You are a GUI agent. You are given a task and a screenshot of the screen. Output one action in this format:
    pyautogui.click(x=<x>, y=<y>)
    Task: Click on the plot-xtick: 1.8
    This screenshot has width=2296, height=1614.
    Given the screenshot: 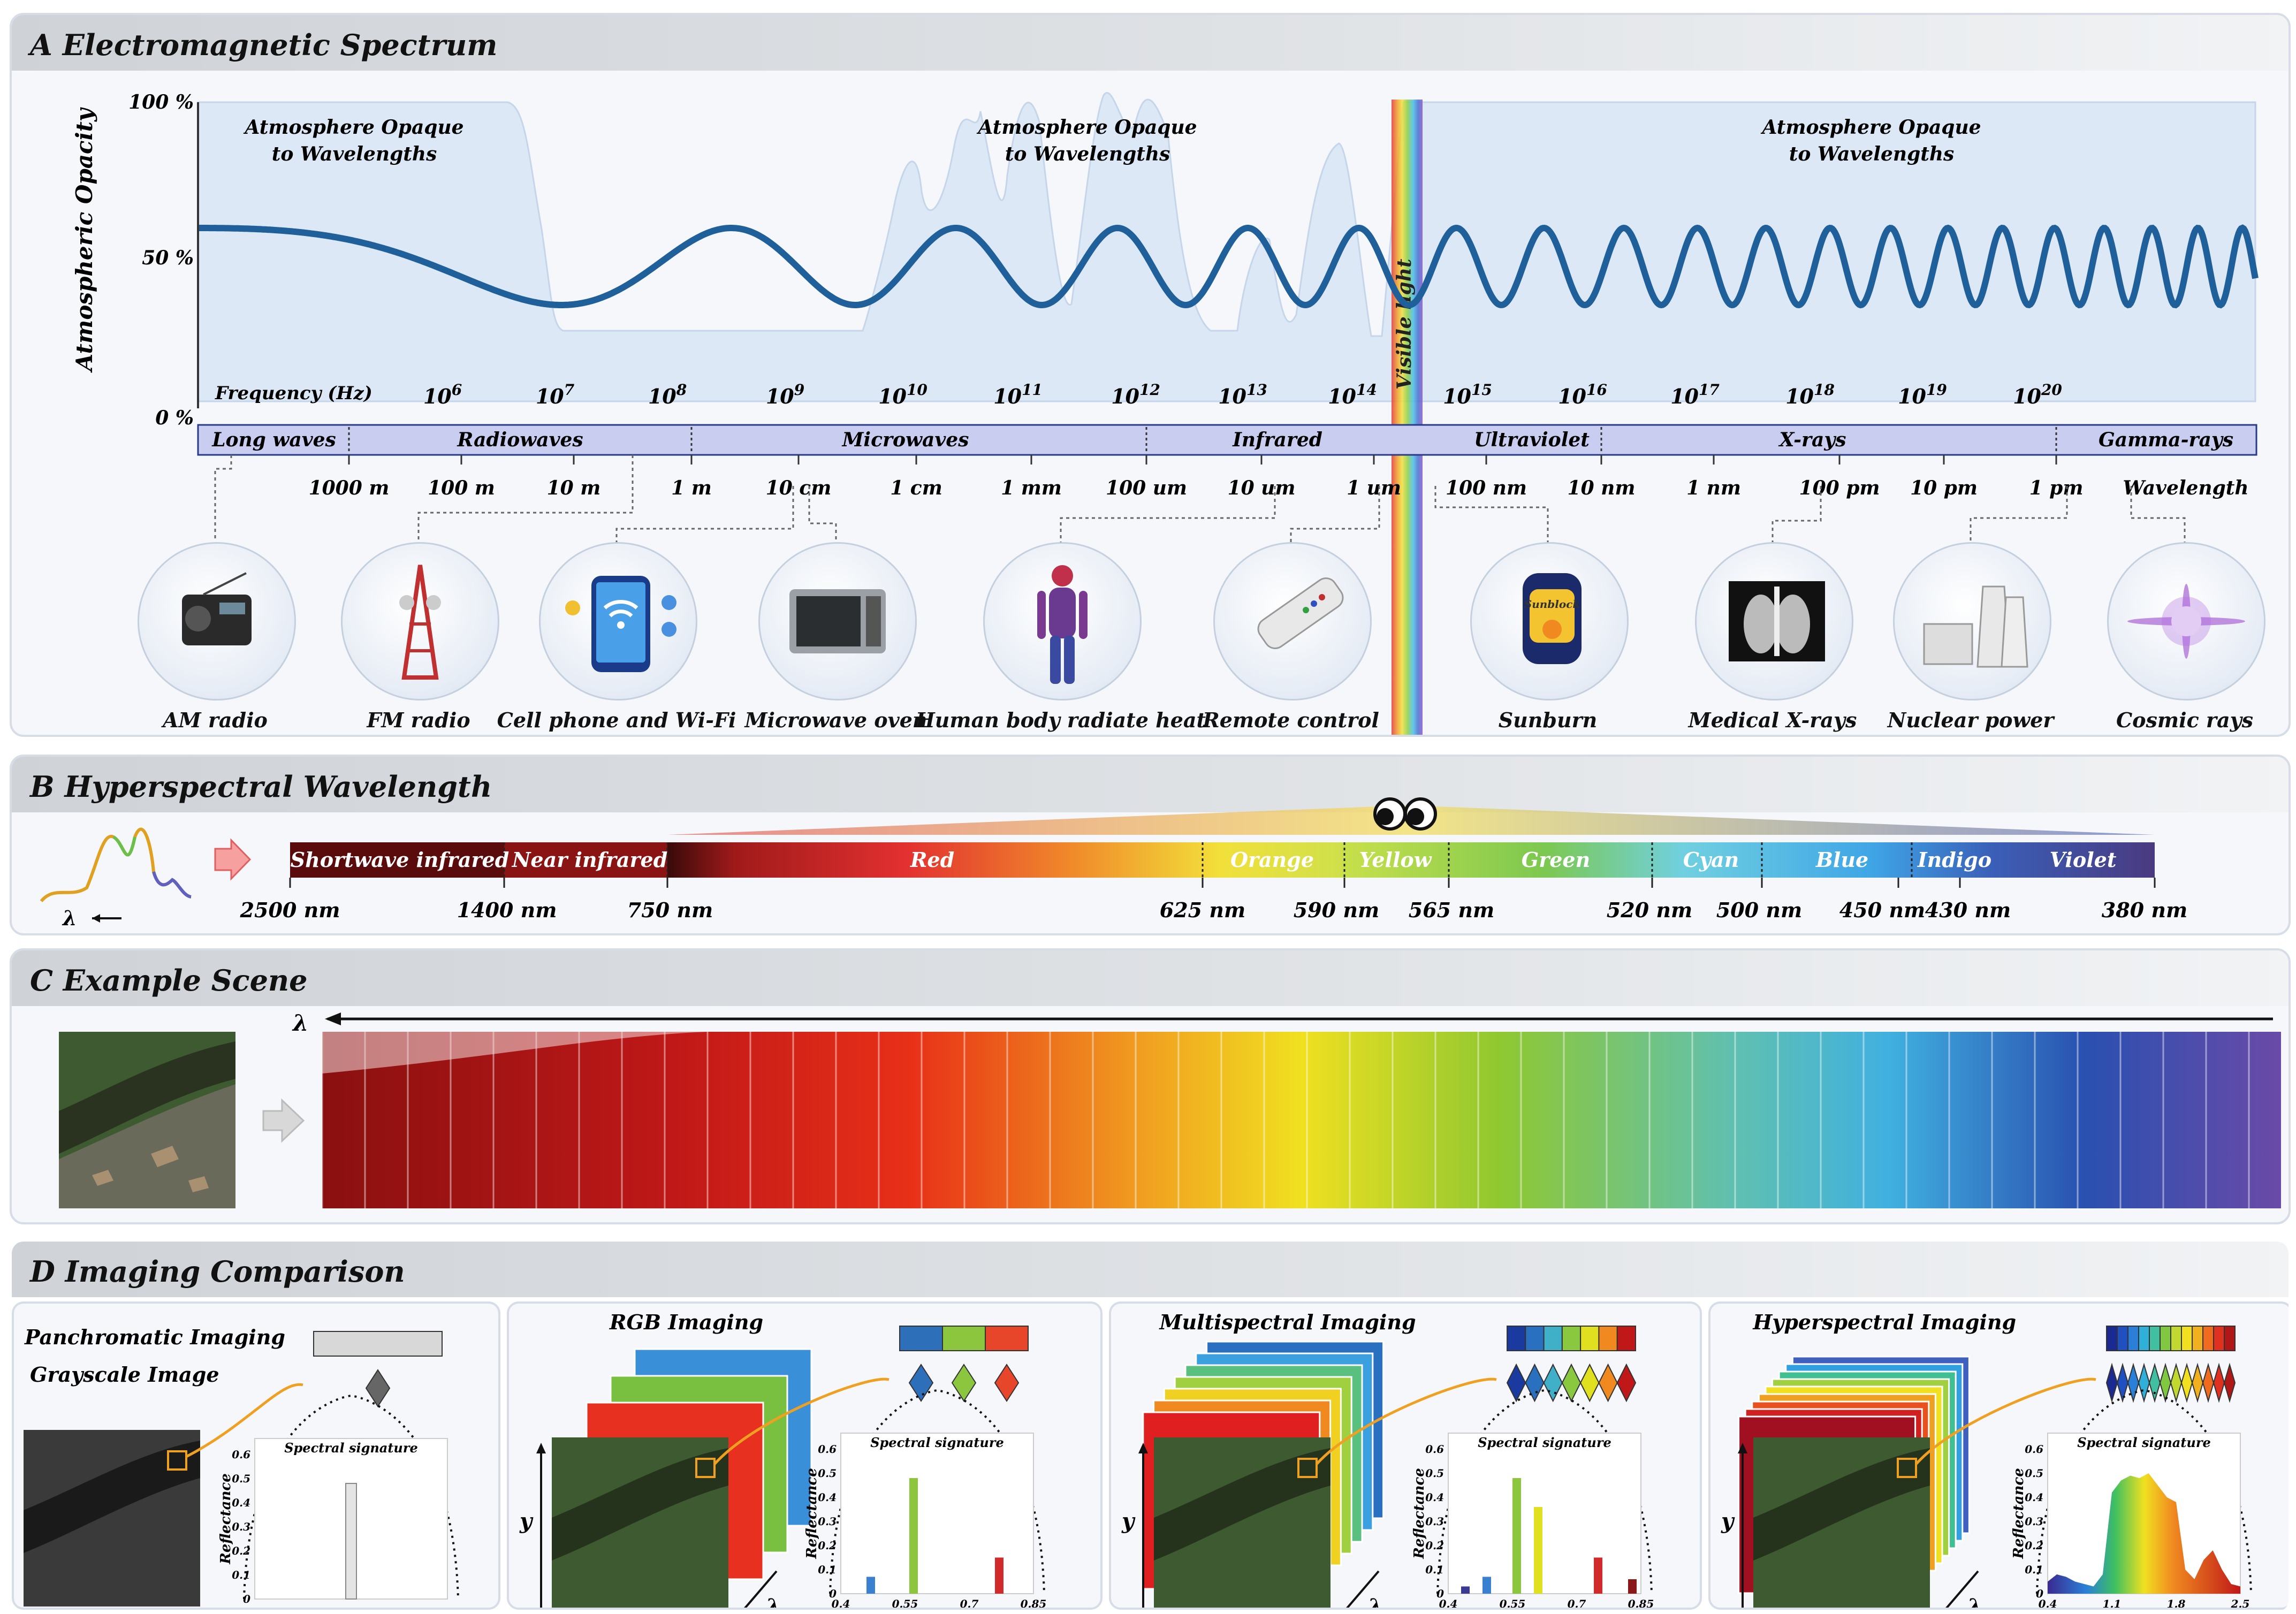 What is the action you would take?
    pyautogui.click(x=2176, y=1602)
    